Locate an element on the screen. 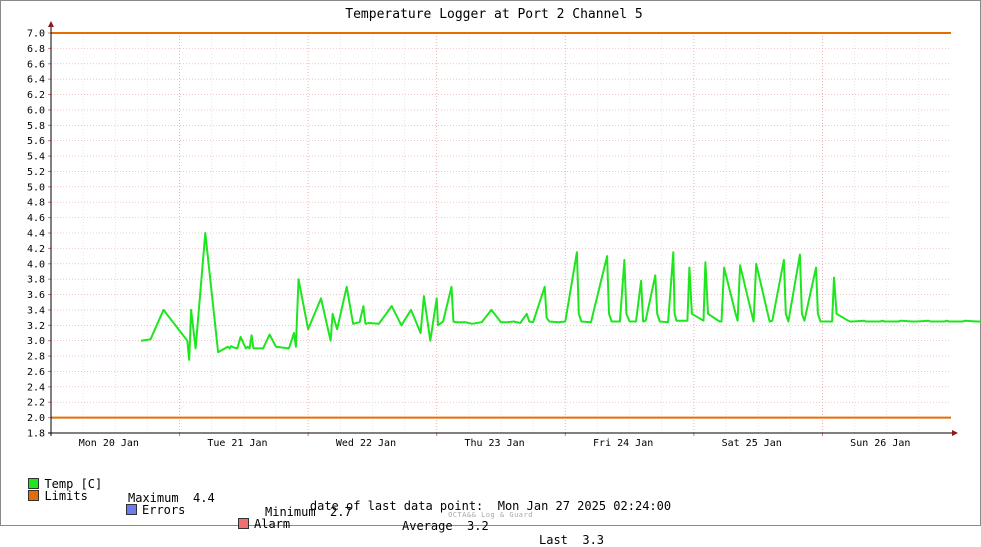 The width and height of the screenshot is (981, 547). x-tick-label: Mon 20 Jan is located at coordinates (109, 443).